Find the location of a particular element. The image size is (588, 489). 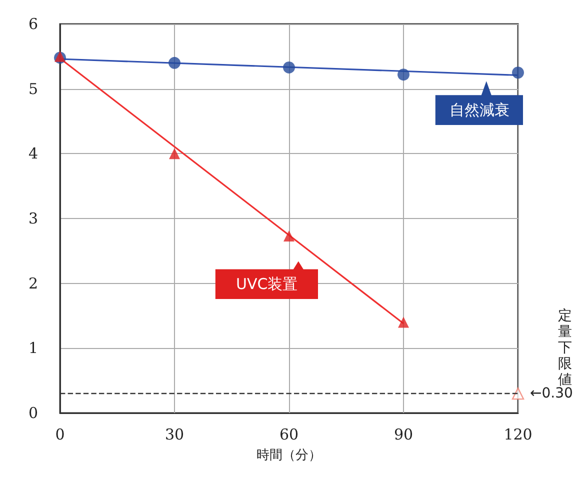

y-tick-label: 5 is located at coordinates (33, 89).